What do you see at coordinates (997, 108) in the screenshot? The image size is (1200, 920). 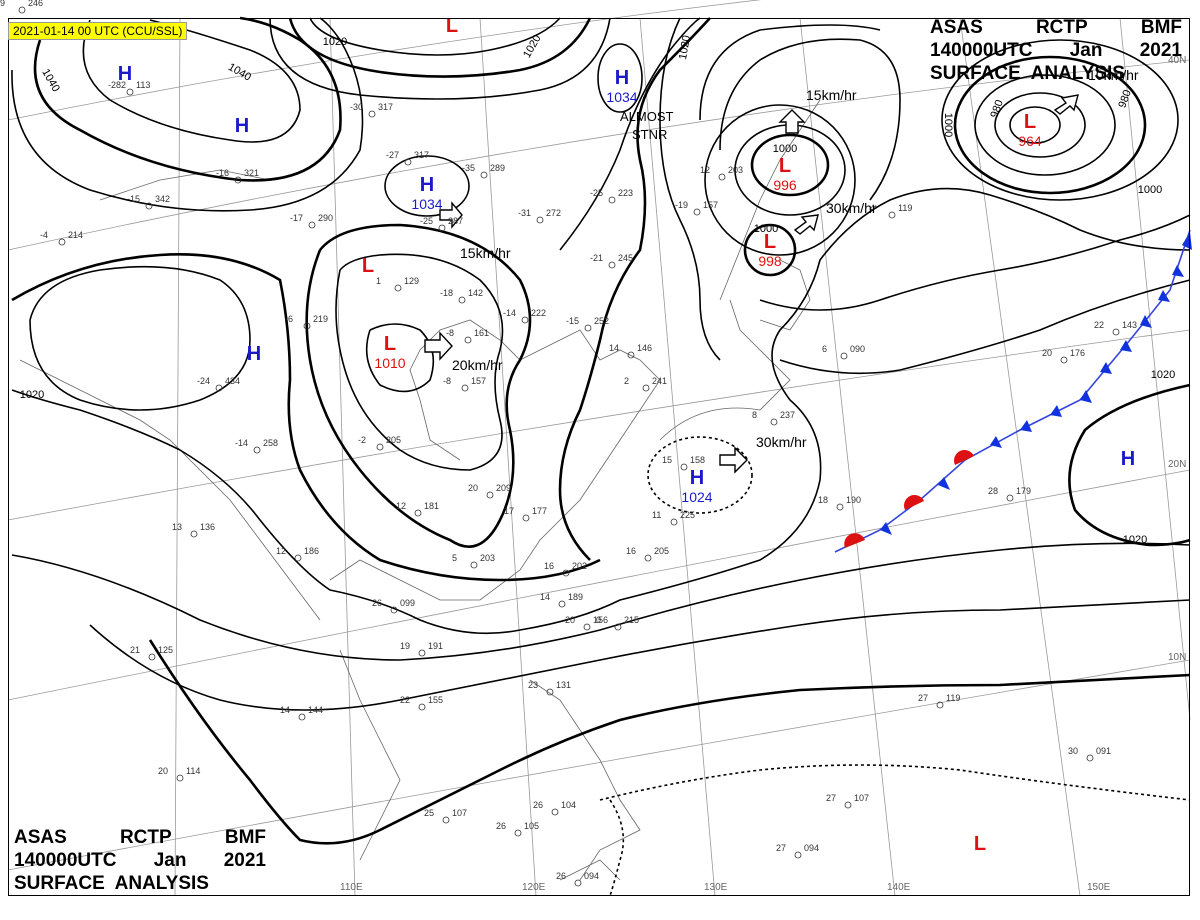 I see `isobar-label: 980` at bounding box center [997, 108].